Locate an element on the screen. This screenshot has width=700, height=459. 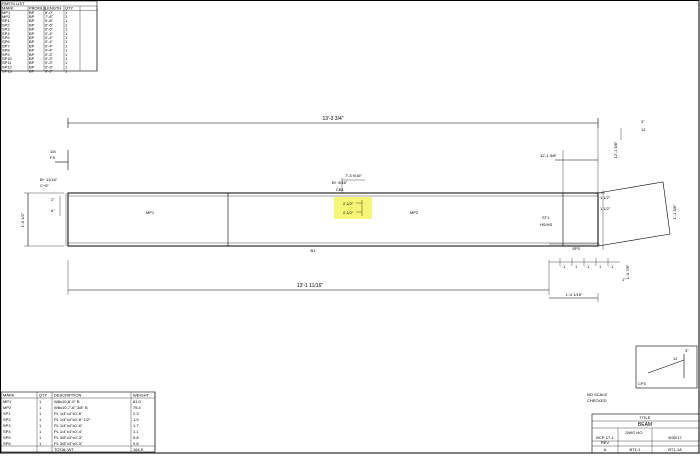
parts-row: SP10 BP 0'-3" 1 is located at coordinates (35, 58).